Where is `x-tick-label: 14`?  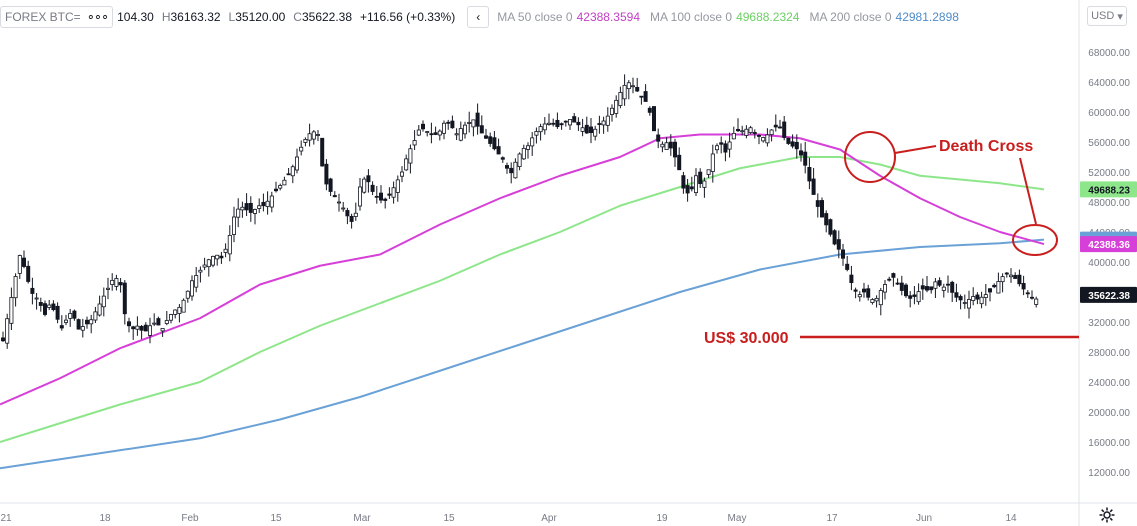 x-tick-label: 14 is located at coordinates (1011, 518).